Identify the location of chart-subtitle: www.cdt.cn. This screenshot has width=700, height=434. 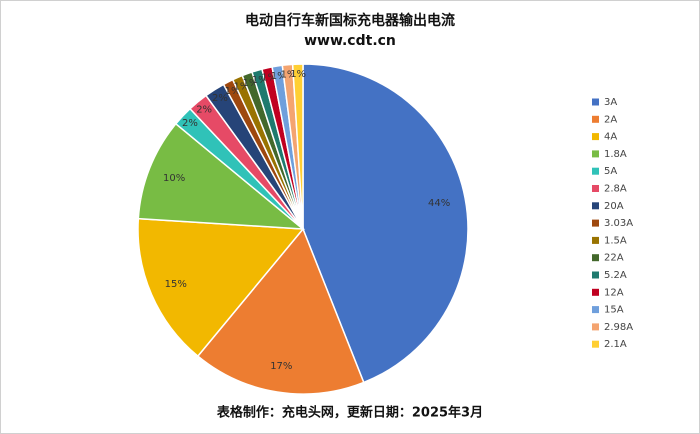
(350, 41).